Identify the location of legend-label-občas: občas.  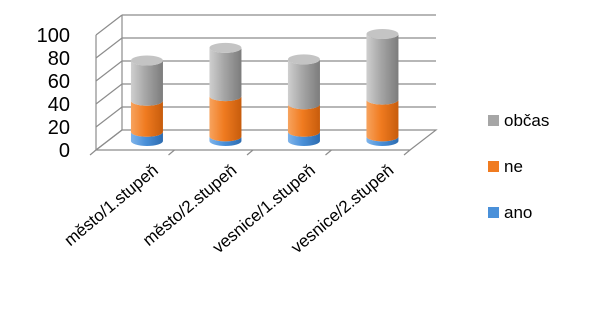
(526, 120).